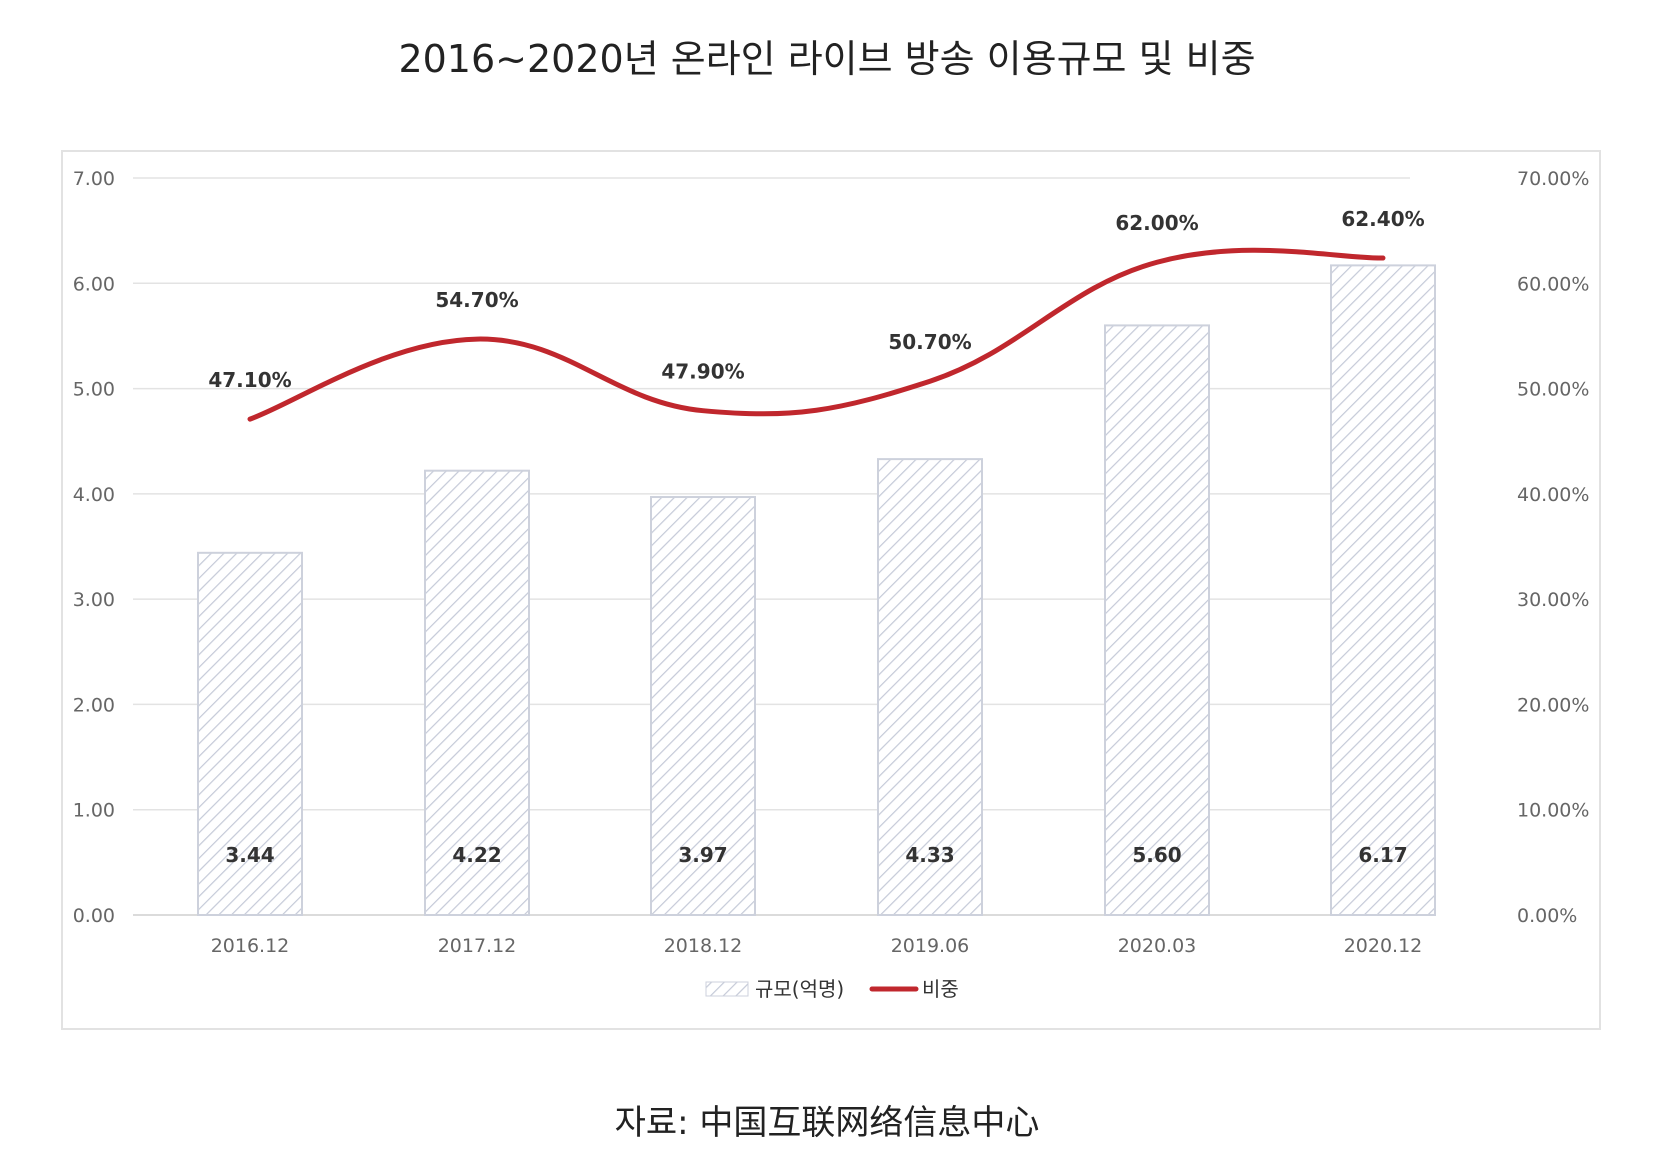 The image size is (1654, 1168). Describe the element at coordinates (827, 1123) in the screenshot. I see `source-note: 자료: 中国互联网络信息中心` at that location.